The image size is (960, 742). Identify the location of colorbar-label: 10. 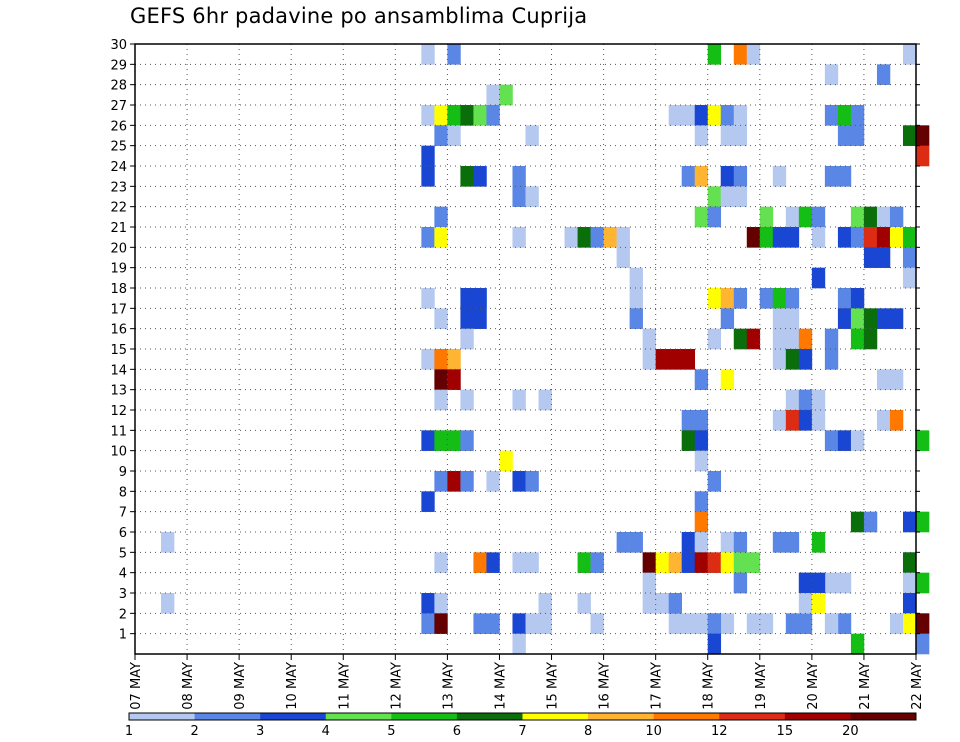
(653, 731).